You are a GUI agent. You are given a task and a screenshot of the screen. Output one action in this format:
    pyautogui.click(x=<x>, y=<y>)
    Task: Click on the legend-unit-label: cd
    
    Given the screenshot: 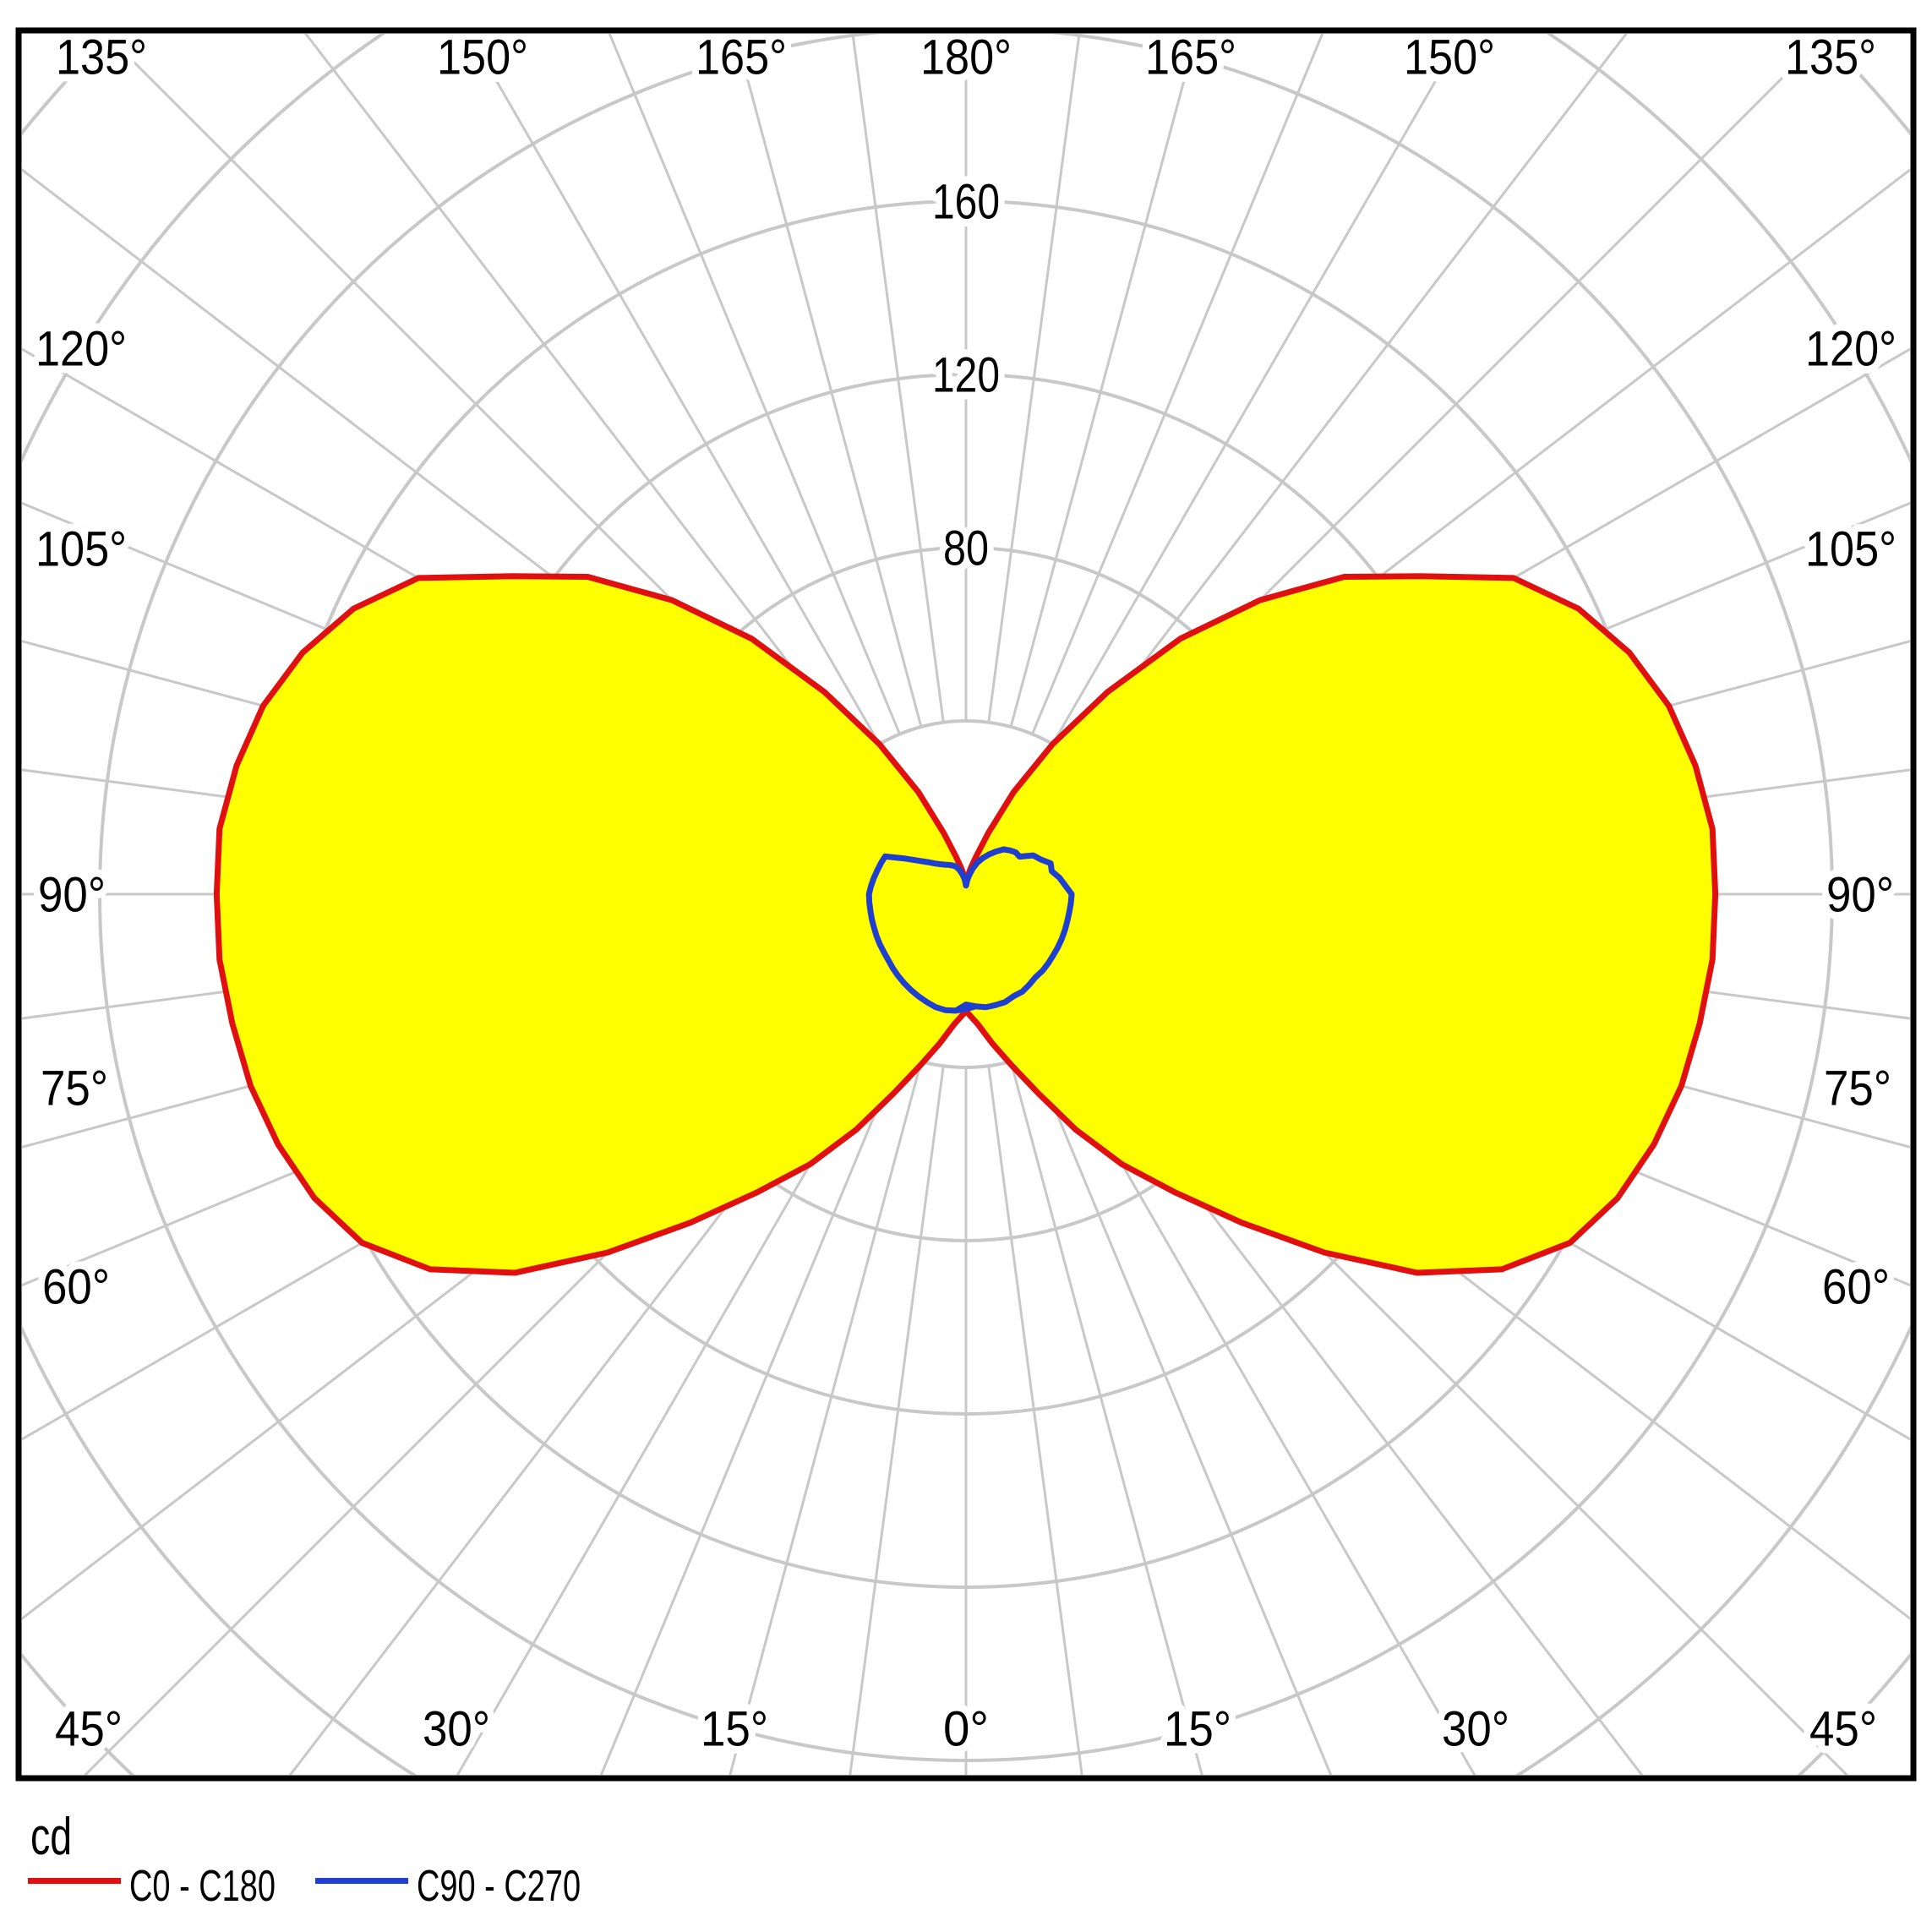 What is the action you would take?
    pyautogui.click(x=51, y=1837)
    